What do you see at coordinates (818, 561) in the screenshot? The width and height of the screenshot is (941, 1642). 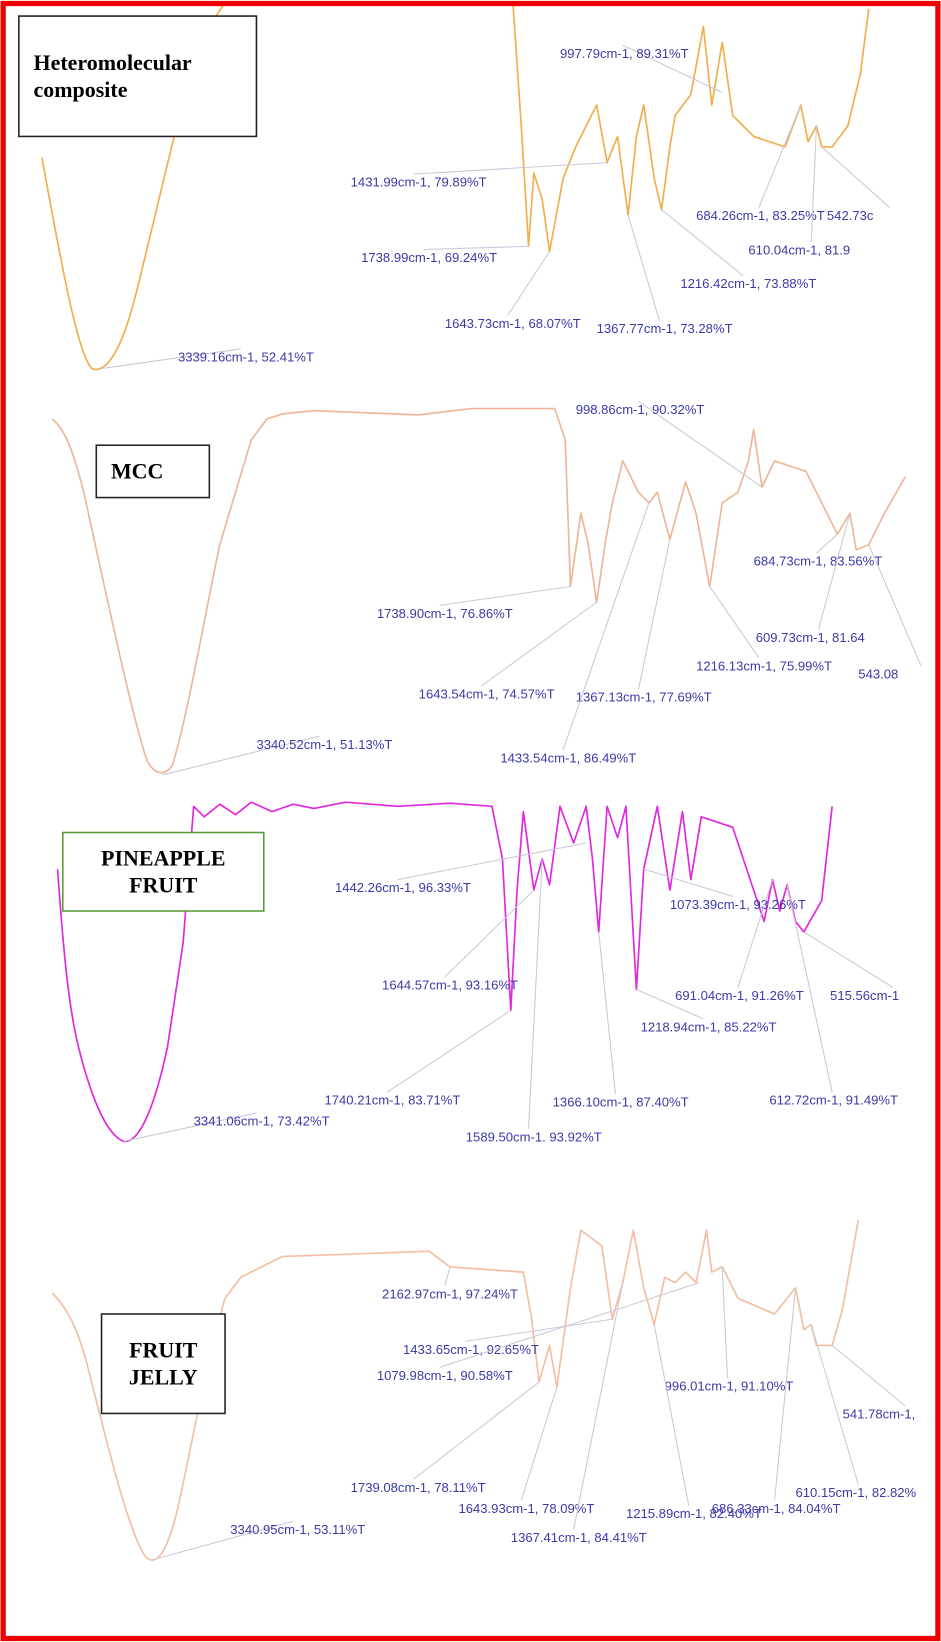 I see `peak-annotation: 684.73cm-1, 83.56%T` at bounding box center [818, 561].